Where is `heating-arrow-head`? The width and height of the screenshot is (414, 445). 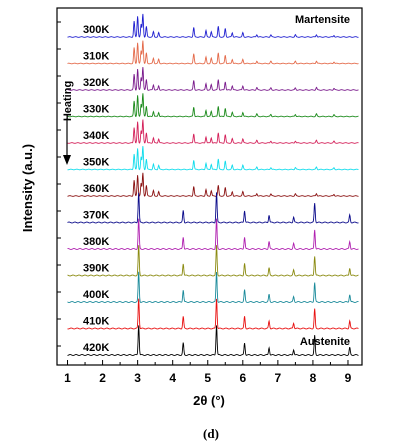 heating-arrow-head is located at coordinates (67, 160).